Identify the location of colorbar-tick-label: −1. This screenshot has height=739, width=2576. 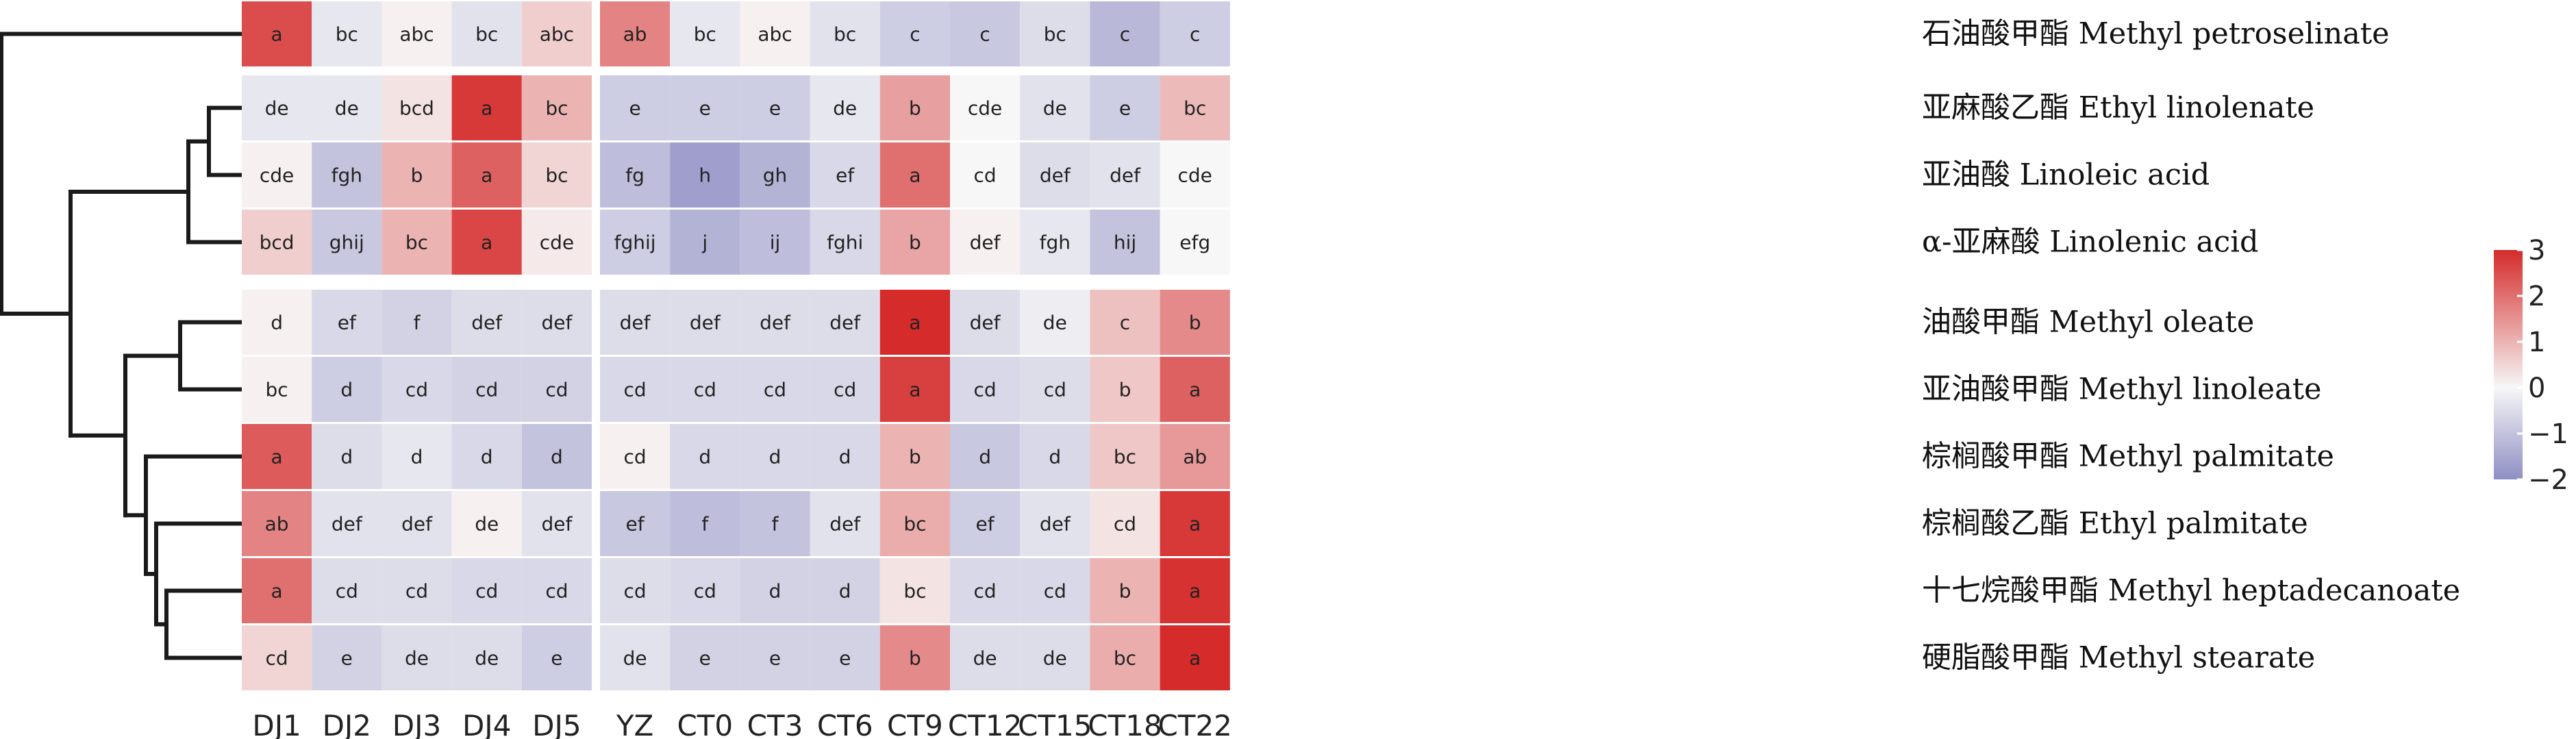
(2548, 434).